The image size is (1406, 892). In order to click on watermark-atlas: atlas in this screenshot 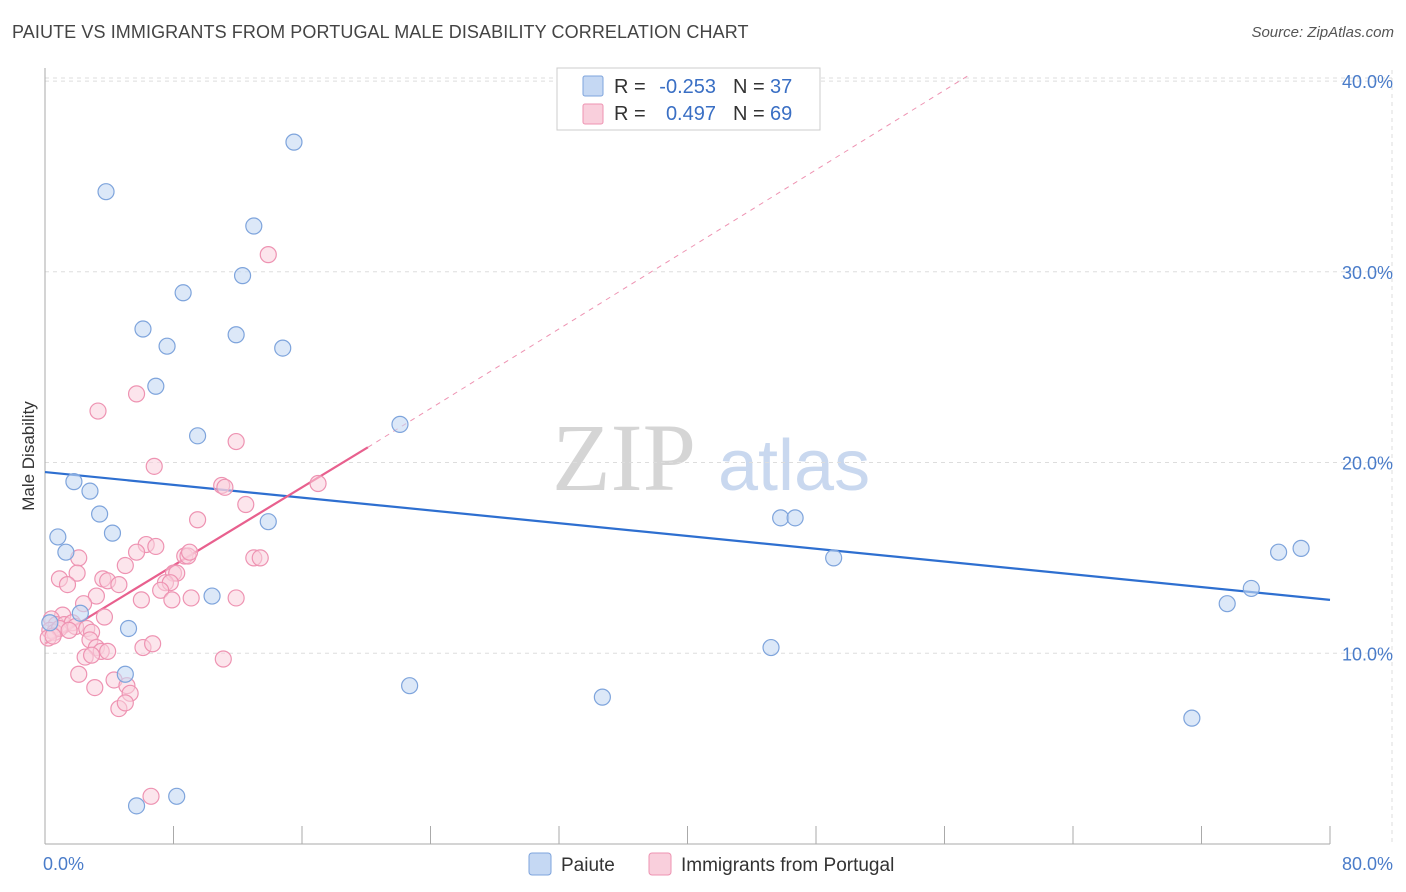, I will do `click(794, 466)`.